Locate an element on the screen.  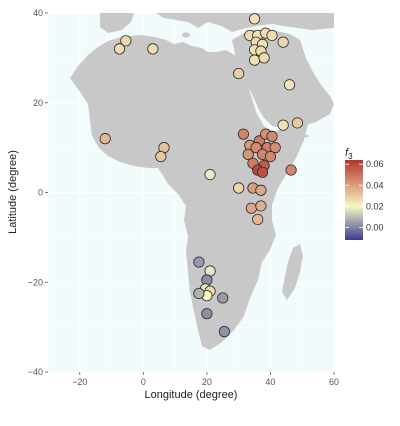
y-tick-label: 20 is located at coordinates (38, 103).